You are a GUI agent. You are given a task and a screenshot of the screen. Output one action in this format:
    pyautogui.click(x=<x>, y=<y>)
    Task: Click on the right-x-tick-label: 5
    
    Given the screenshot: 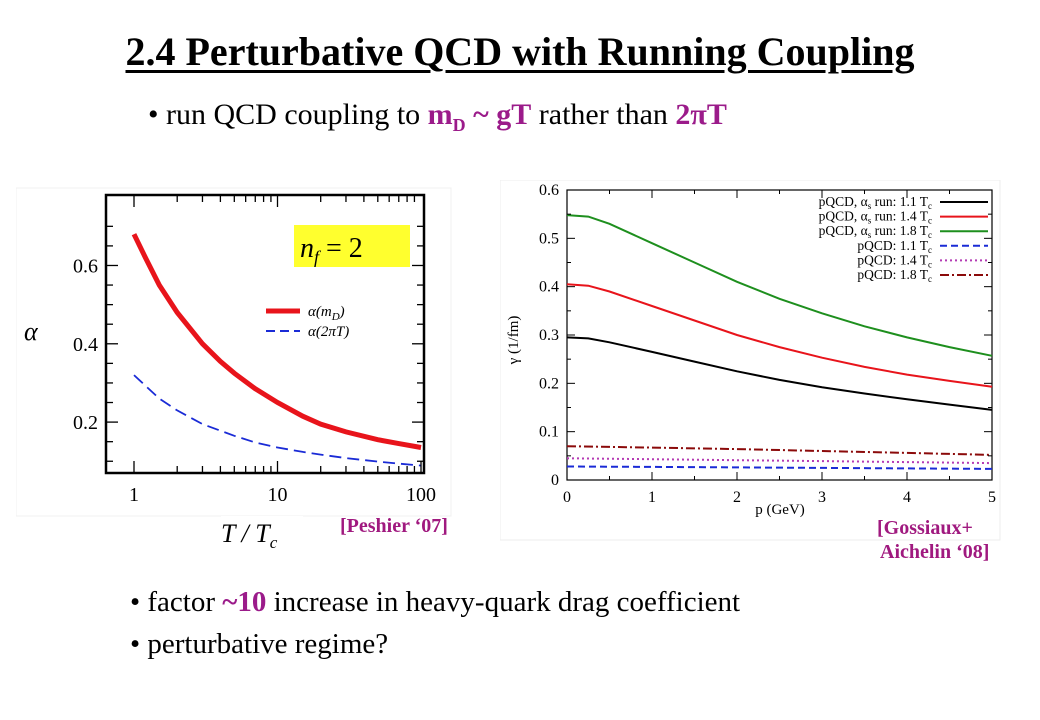 What is the action you would take?
    pyautogui.click(x=992, y=497)
    